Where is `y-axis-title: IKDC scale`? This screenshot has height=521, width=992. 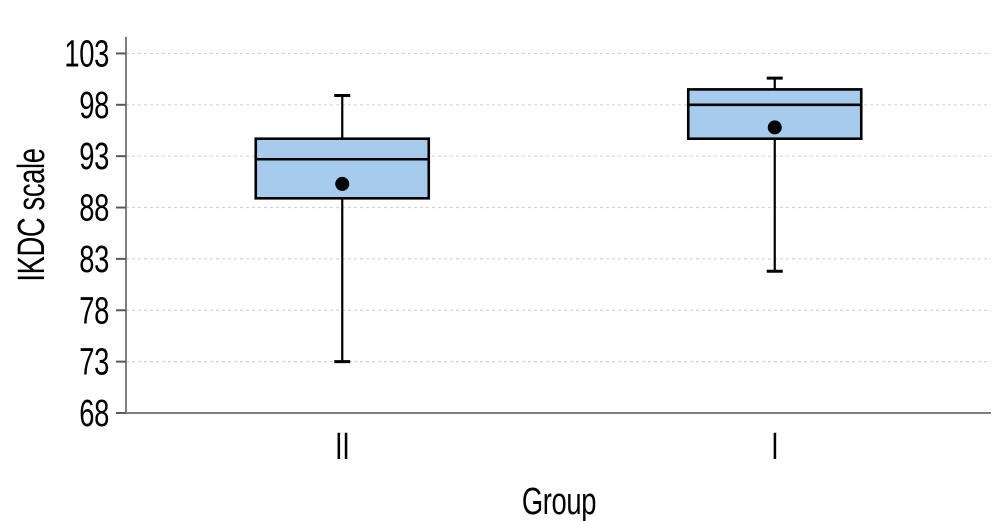 y-axis-title: IKDC scale is located at coordinates (32, 214).